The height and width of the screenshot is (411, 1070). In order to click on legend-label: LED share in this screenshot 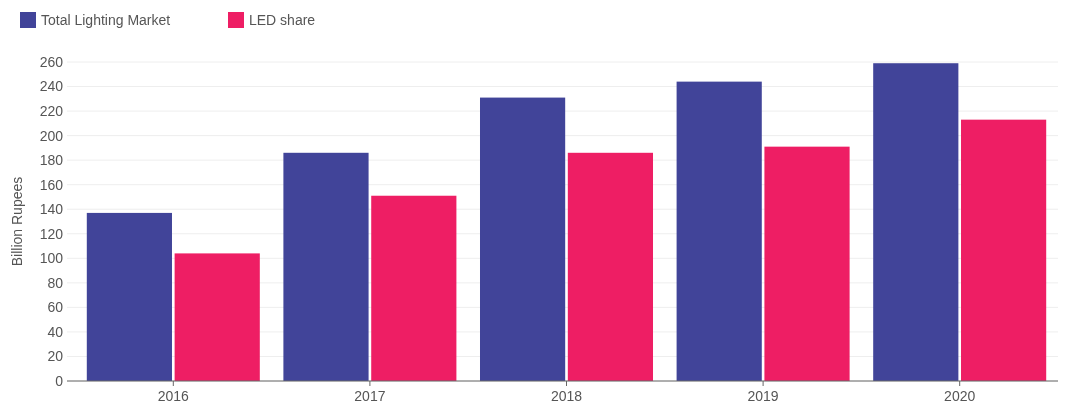, I will do `click(282, 20)`.